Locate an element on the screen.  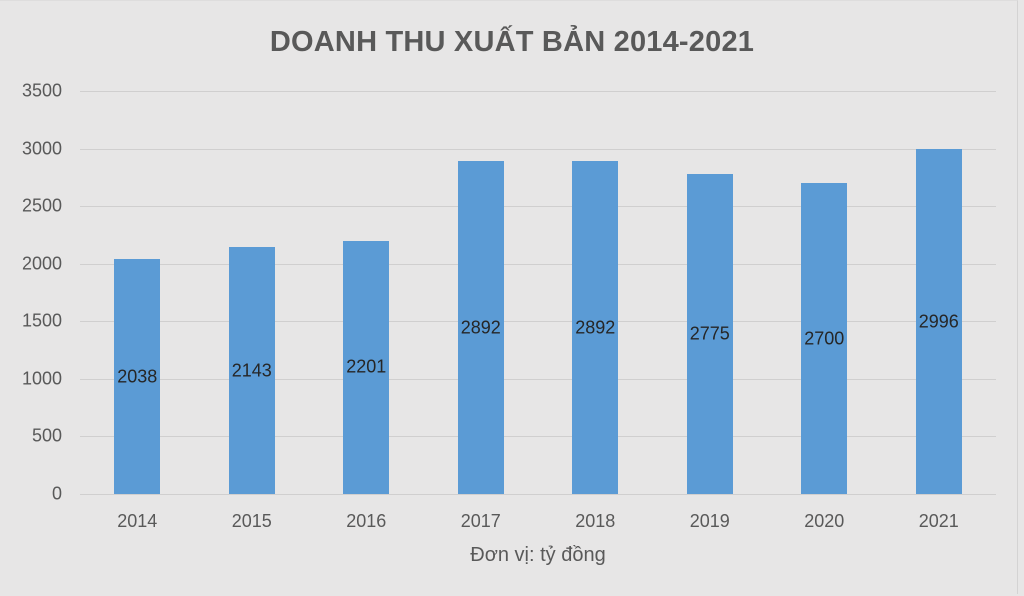
x-tick-label: 2016 is located at coordinates (366, 521).